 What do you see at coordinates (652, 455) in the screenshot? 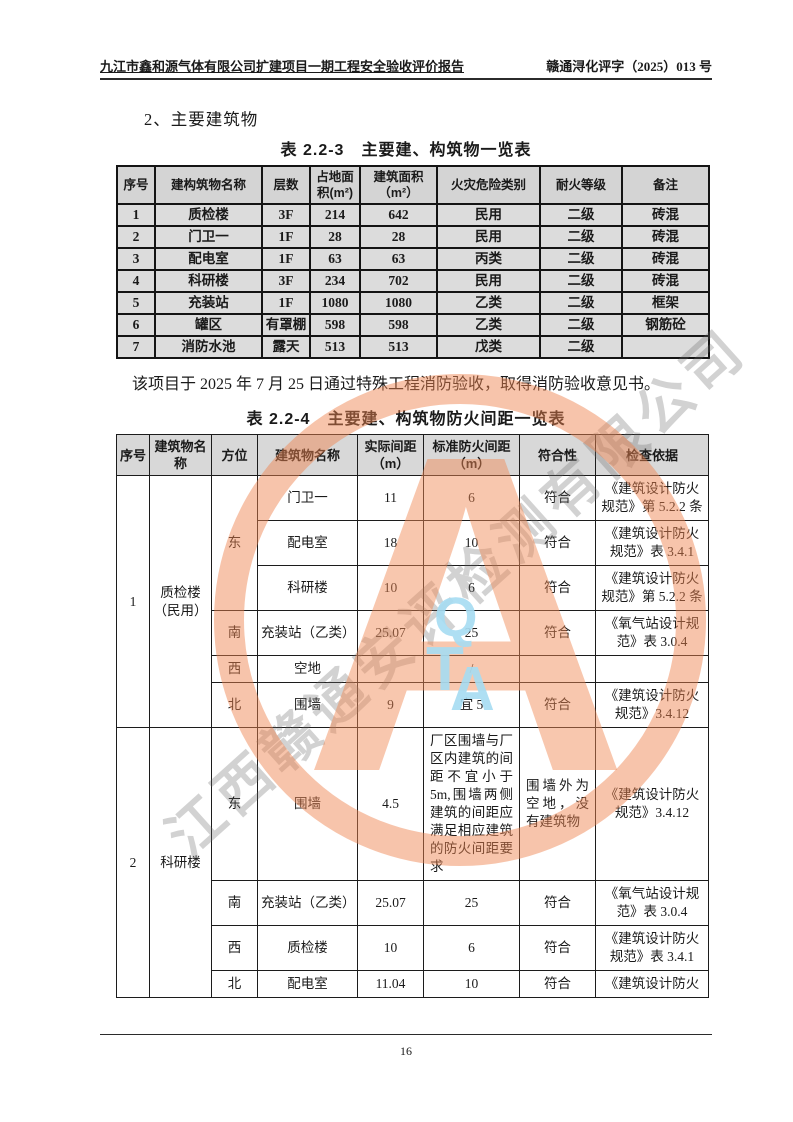
I see `column-header: 检查依据` at bounding box center [652, 455].